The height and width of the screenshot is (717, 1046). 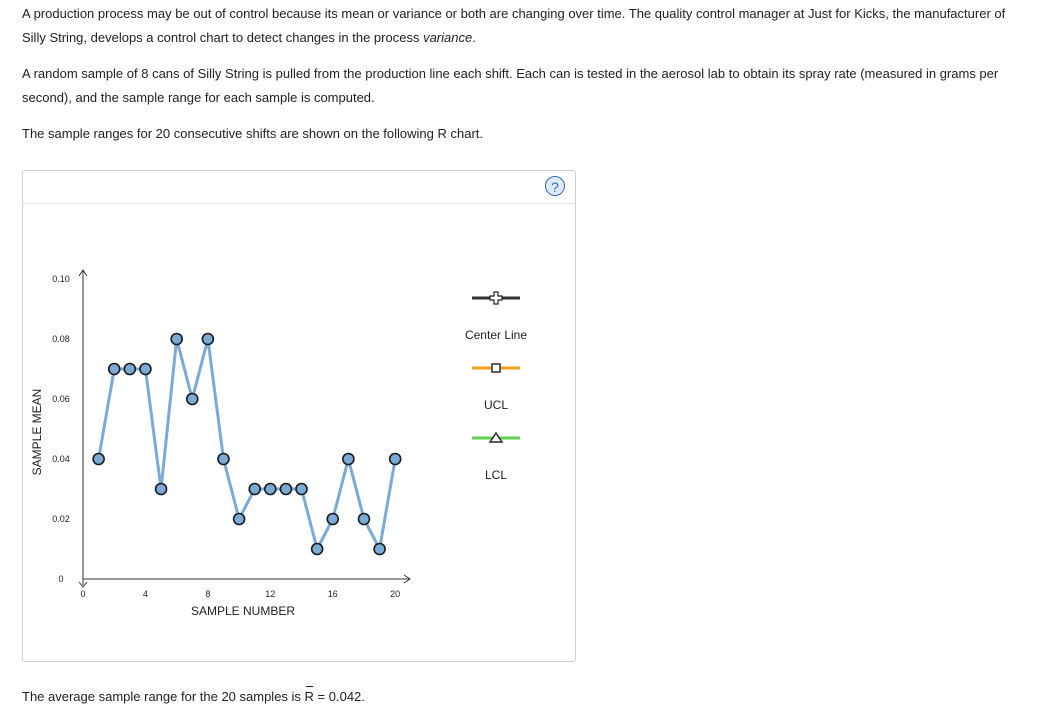 What do you see at coordinates (496, 456) in the screenshot?
I see `legend-item-lcl: LCL` at bounding box center [496, 456].